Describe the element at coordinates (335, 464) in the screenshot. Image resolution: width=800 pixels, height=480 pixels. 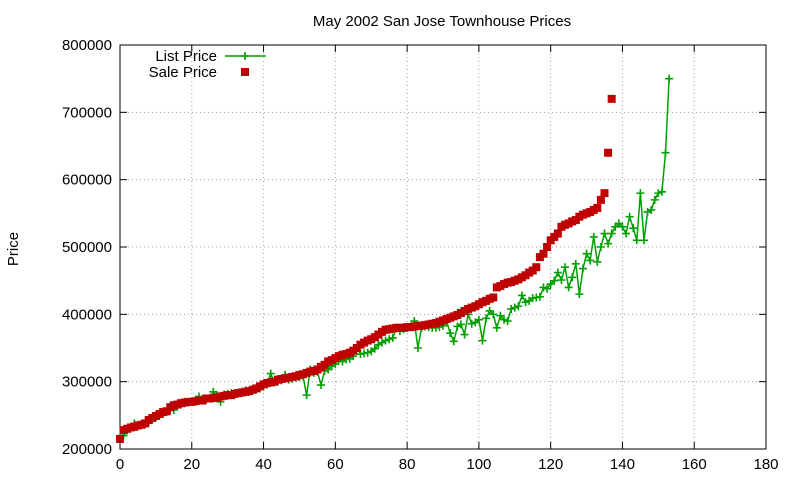
I see `x-tick-label: 60` at that location.